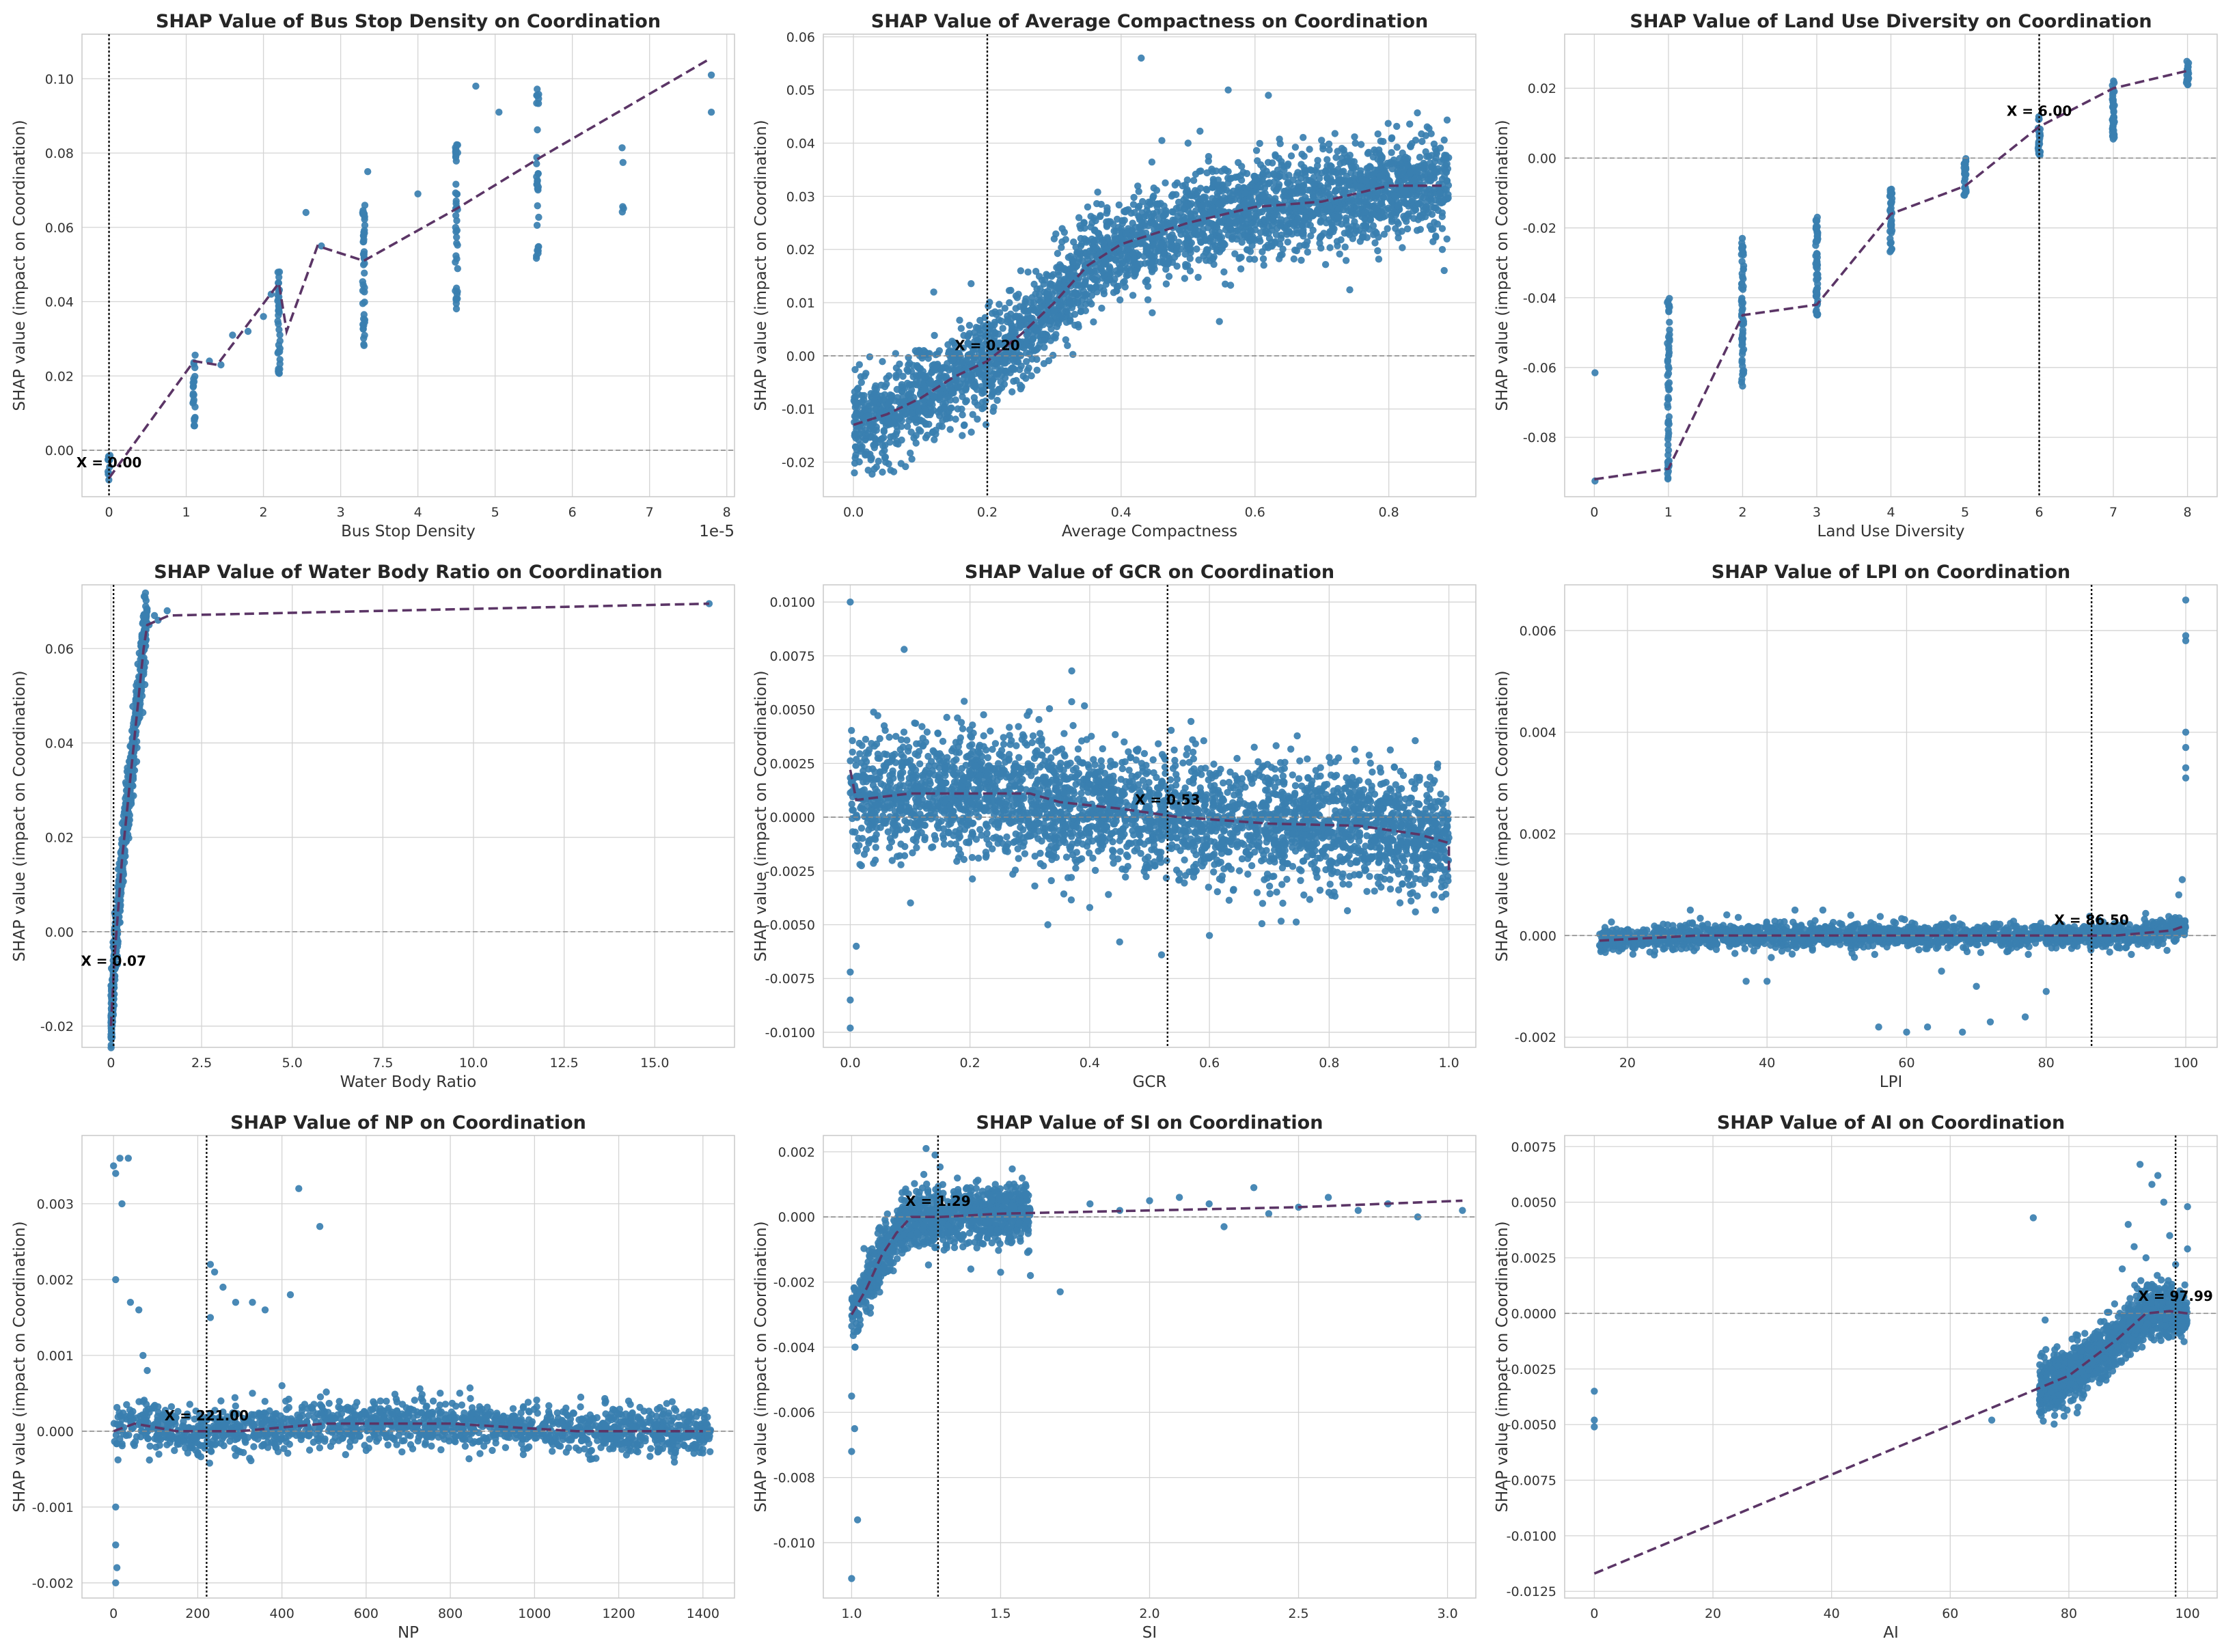 The image size is (2224, 1652). What do you see at coordinates (408, 816) in the screenshot?
I see `plot-frame` at bounding box center [408, 816].